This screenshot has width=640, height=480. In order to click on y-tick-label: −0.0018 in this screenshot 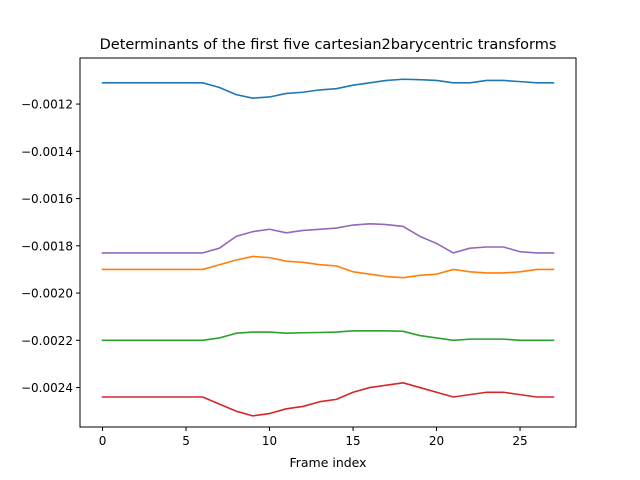, I will do `click(47, 246)`.